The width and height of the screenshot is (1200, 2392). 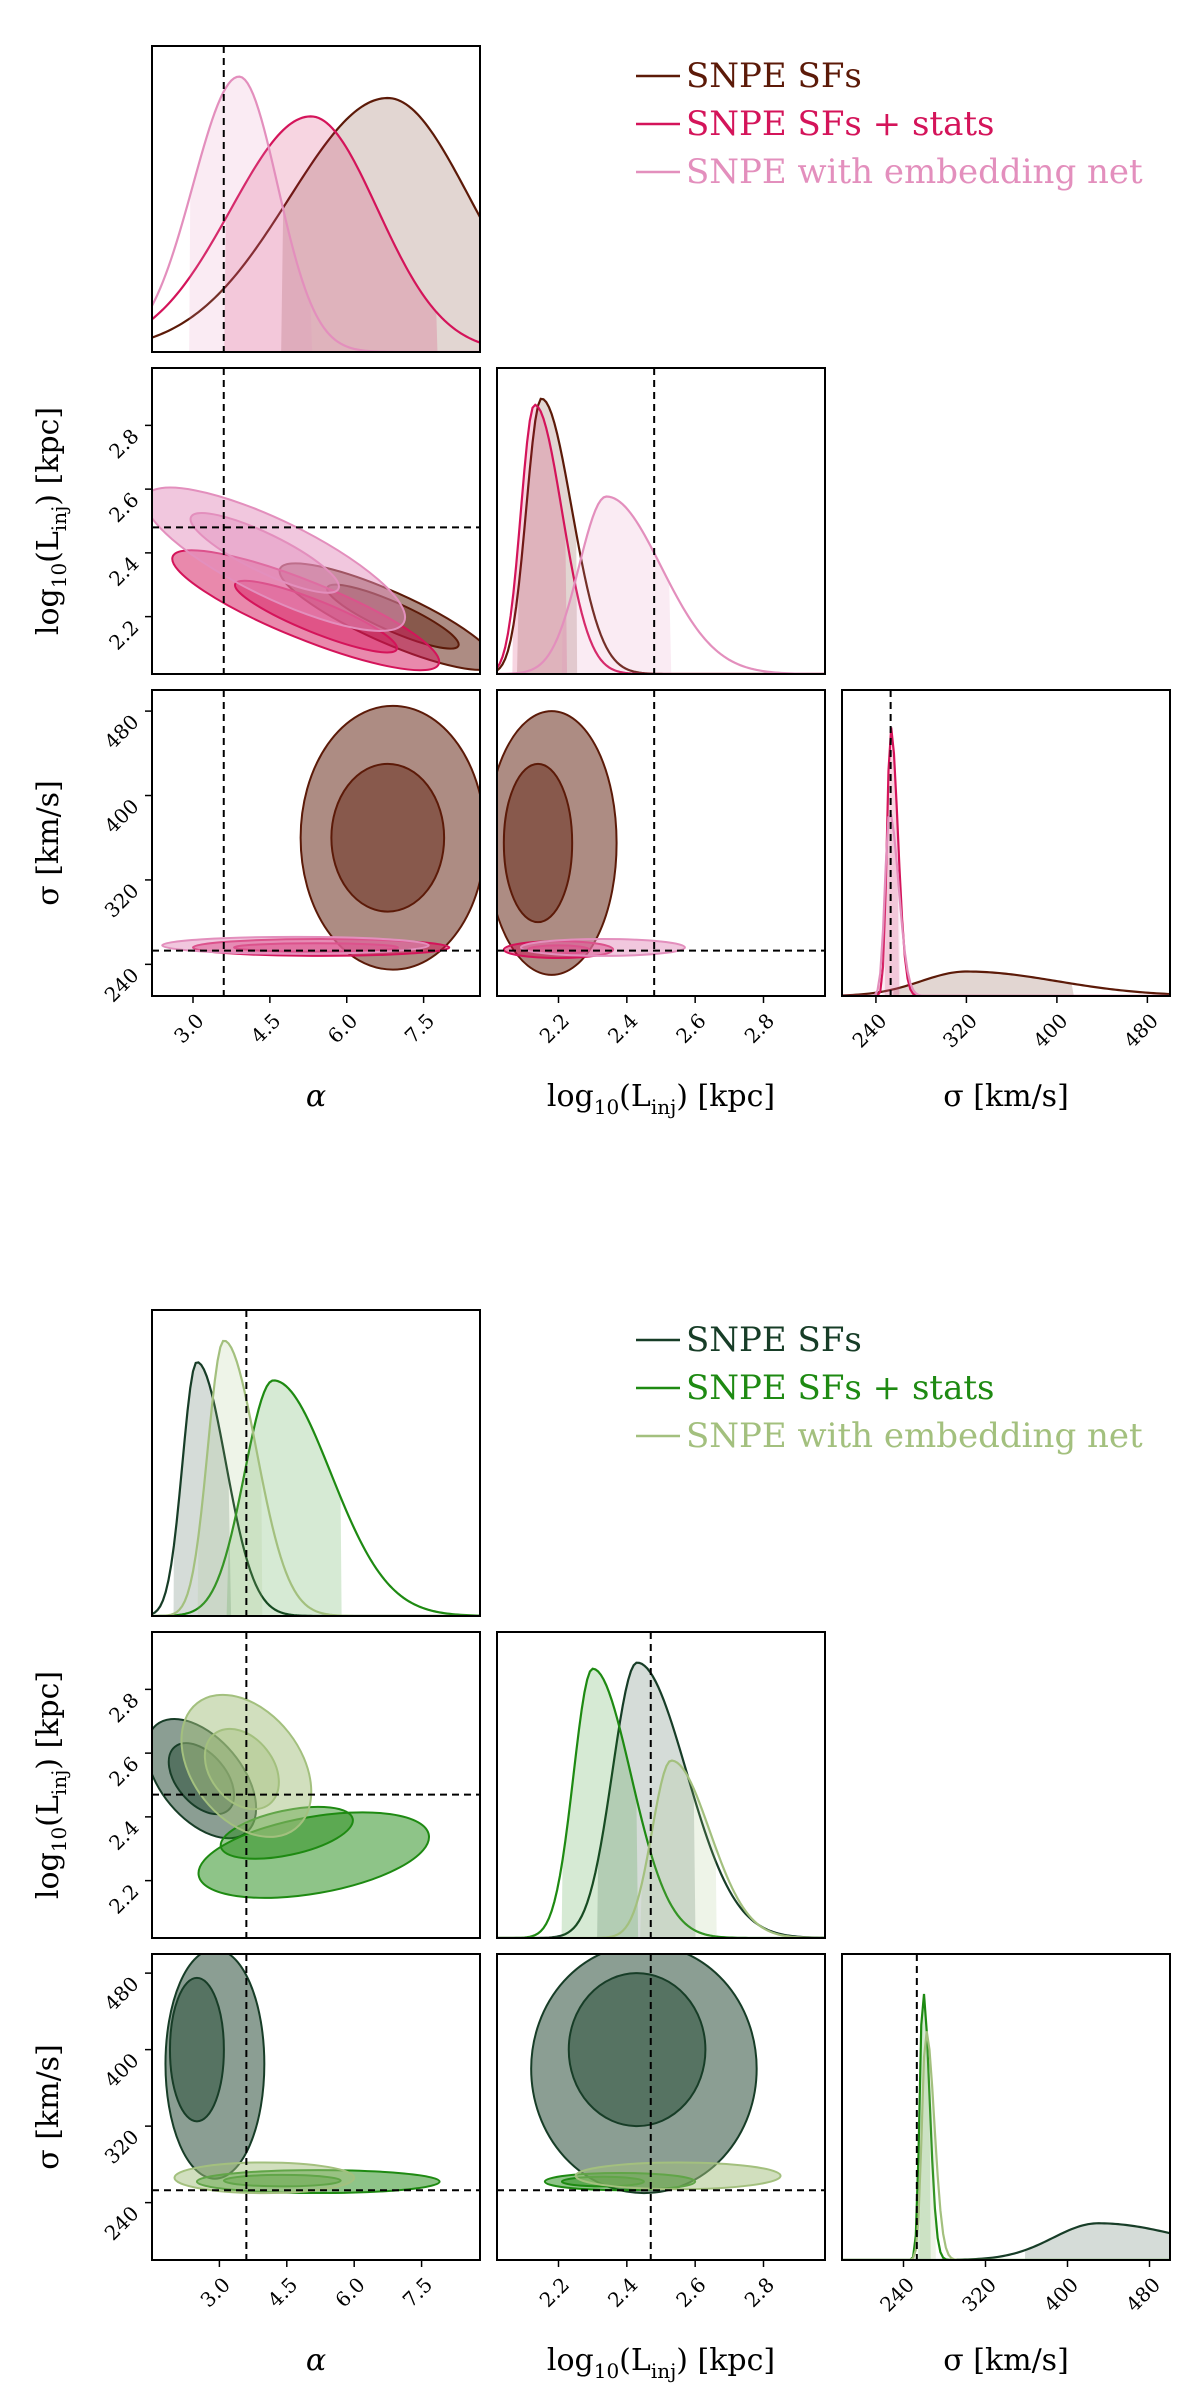 I want to click on legend-label: SNPE with embedding net, so click(x=914, y=172).